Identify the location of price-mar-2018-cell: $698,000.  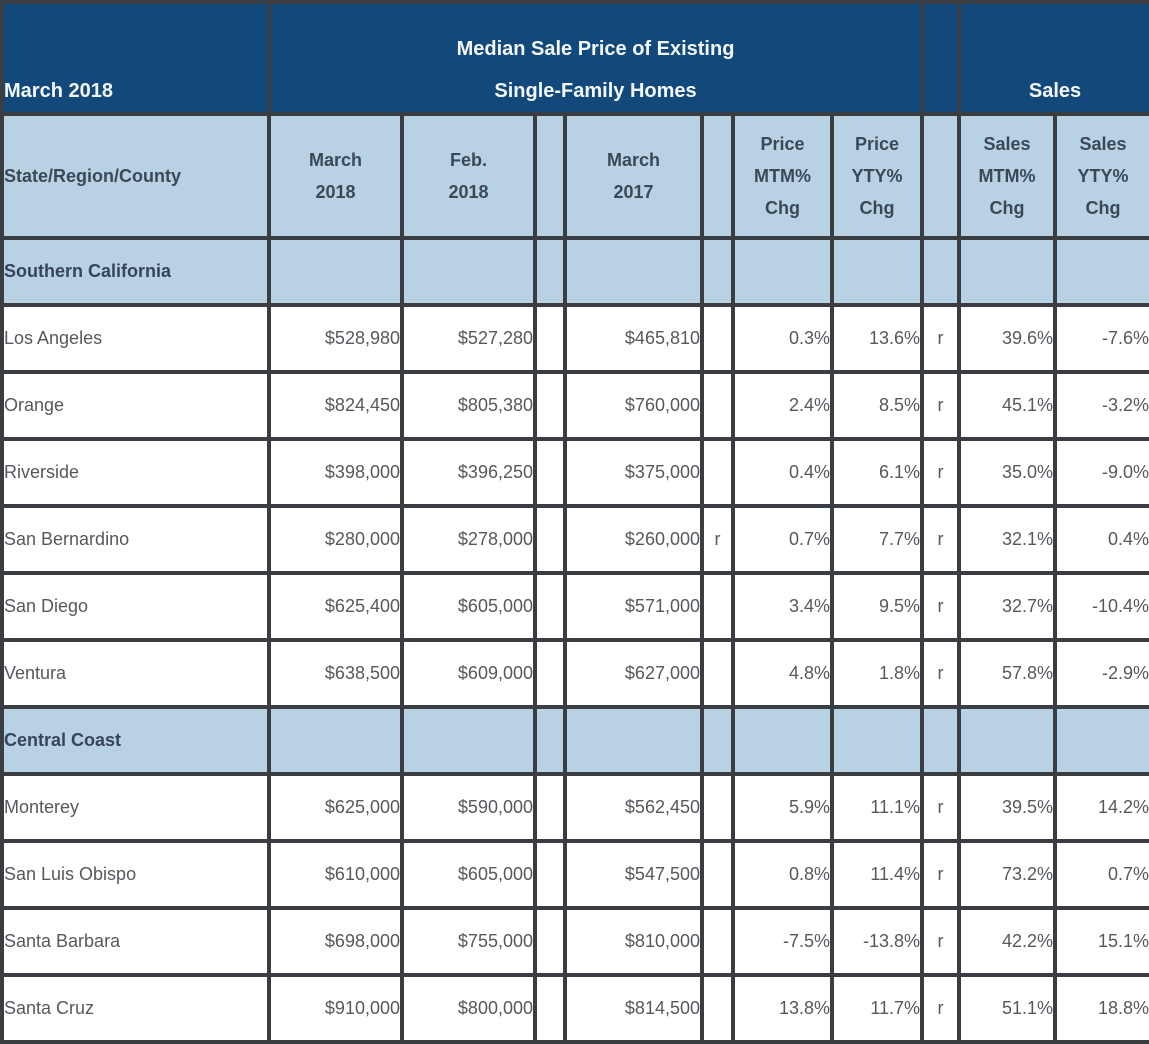
(335, 941).